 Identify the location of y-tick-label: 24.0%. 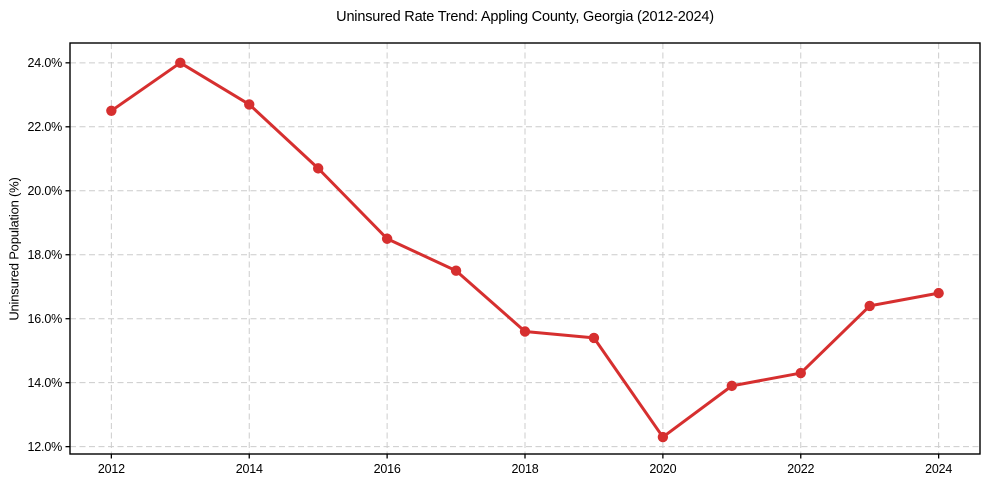
(45, 63).